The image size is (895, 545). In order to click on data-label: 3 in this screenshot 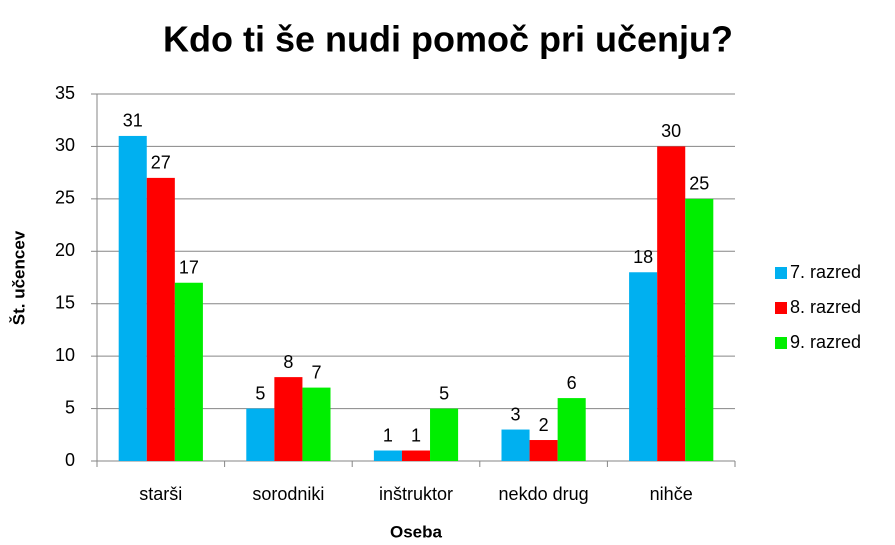, I will do `click(516, 414)`.